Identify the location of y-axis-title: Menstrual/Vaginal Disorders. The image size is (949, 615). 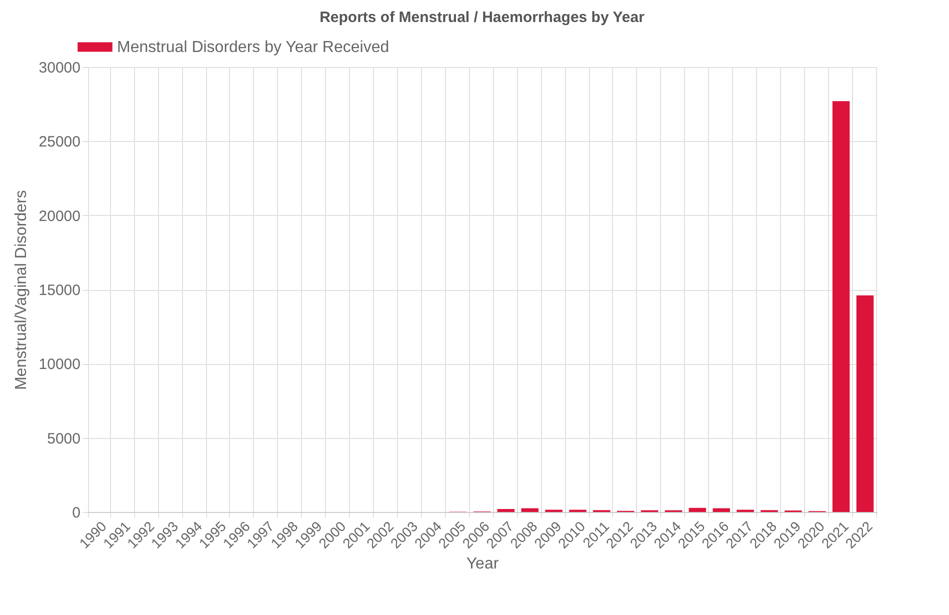
(21, 290).